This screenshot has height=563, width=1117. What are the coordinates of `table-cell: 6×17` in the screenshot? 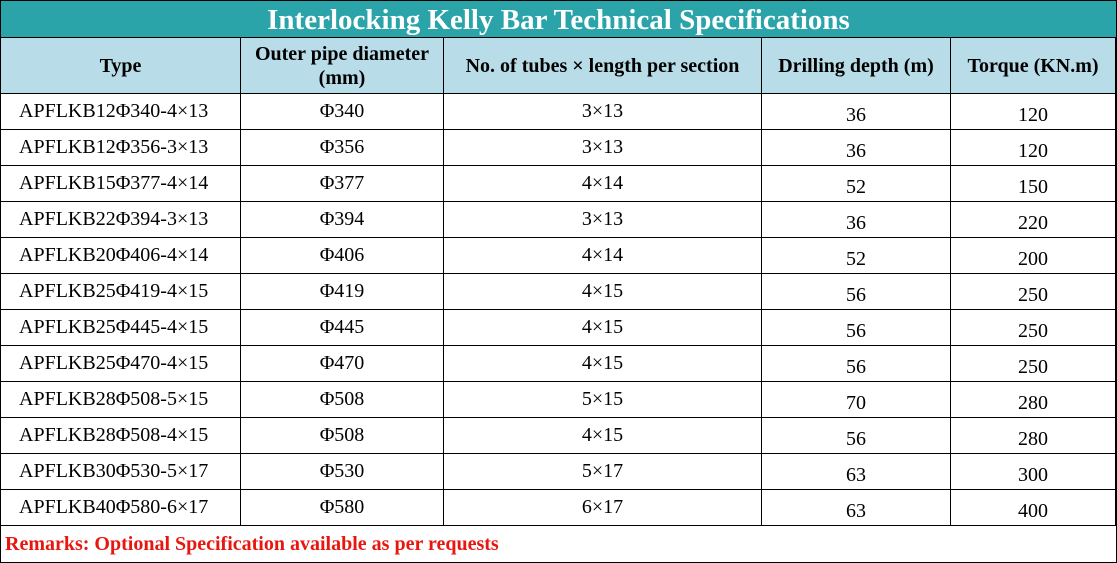 It's located at (603, 508).